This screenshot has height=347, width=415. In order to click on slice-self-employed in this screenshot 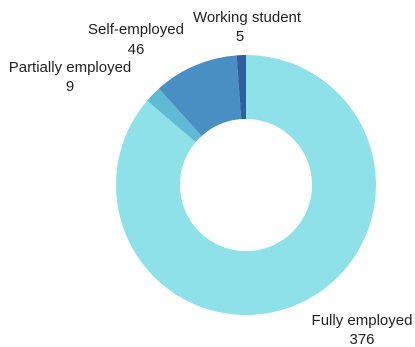, I will do `click(200, 96)`.